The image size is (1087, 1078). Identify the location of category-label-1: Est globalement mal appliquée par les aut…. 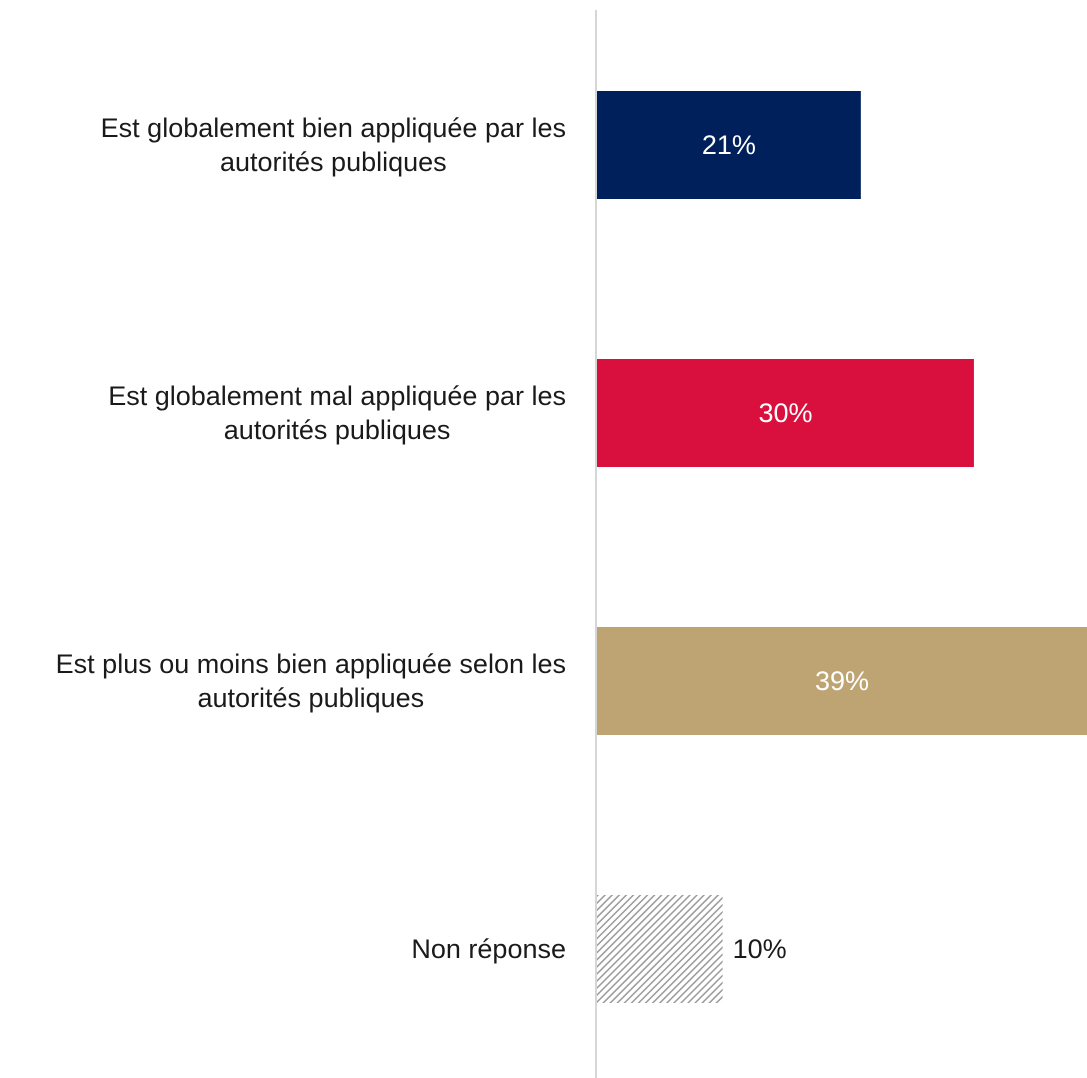
(337, 413).